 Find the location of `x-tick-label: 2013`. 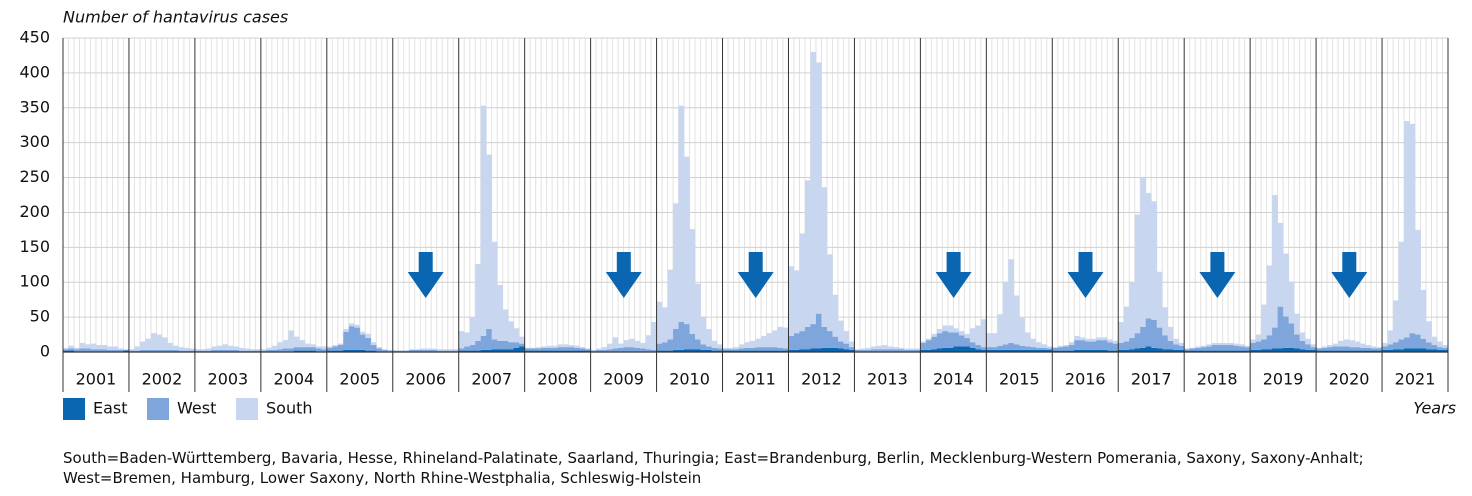

x-tick-label: 2013 is located at coordinates (887, 379).